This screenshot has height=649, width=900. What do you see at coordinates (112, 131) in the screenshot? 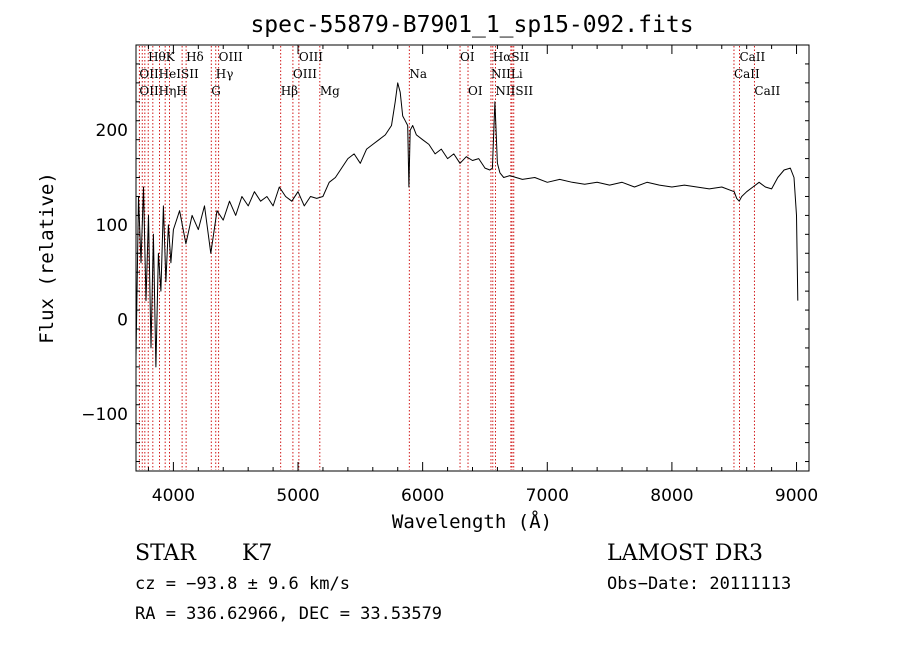
I see `y-tick-label: 200` at bounding box center [112, 131].